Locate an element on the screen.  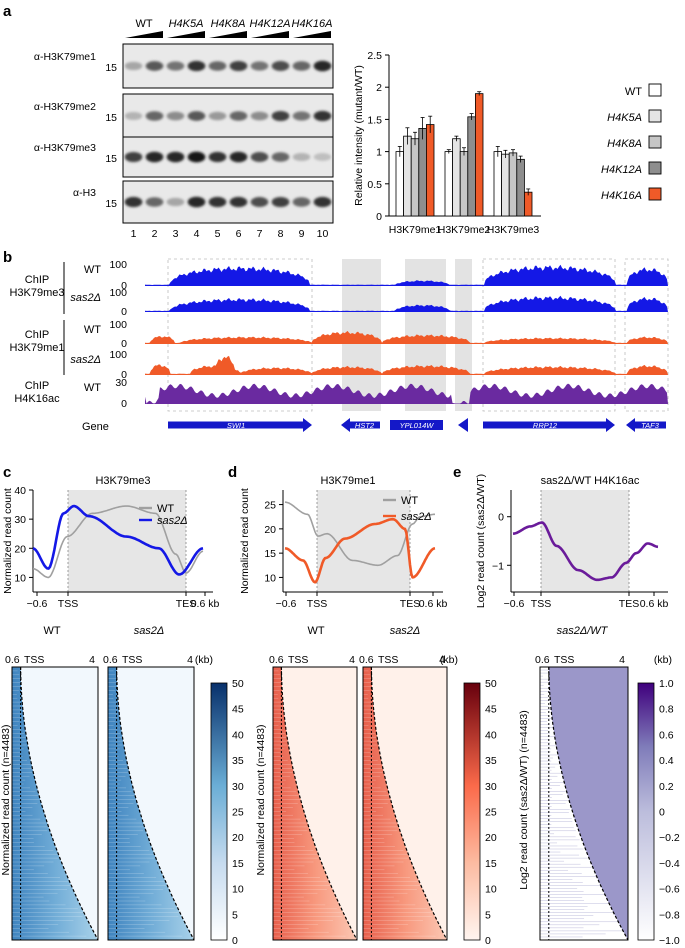
panel-label-e: e is located at coordinates (457, 472).